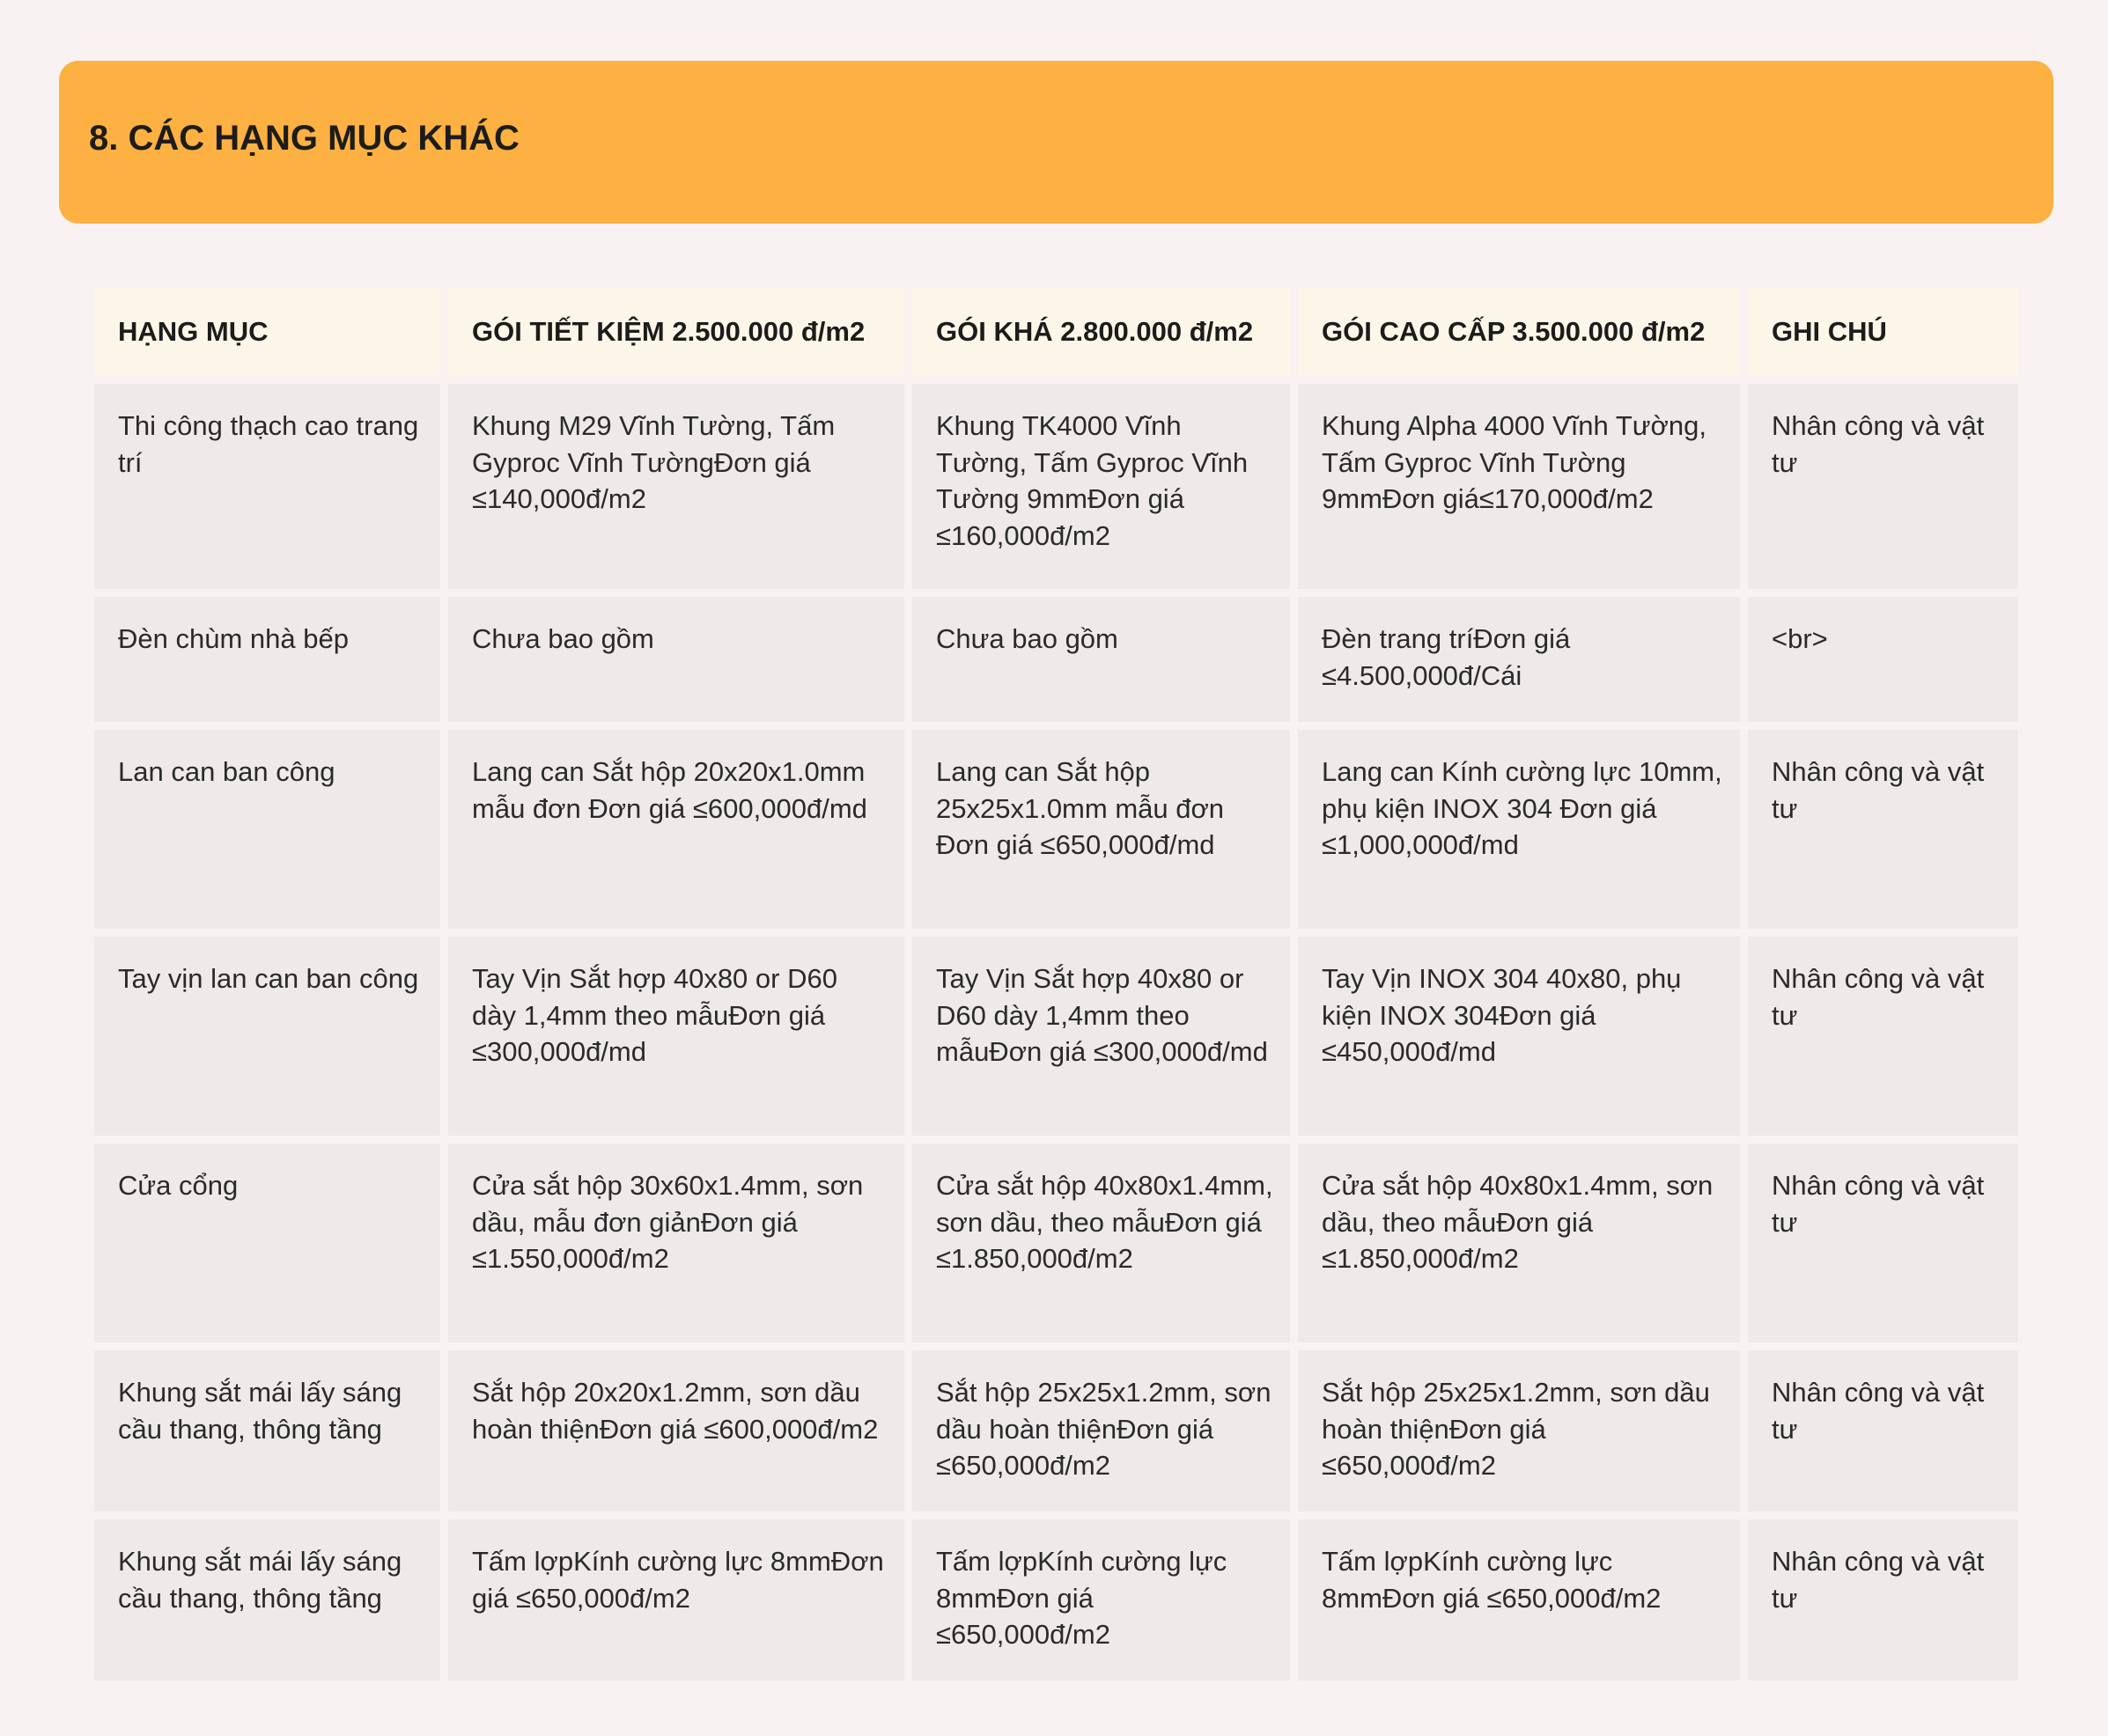 Image resolution: width=2108 pixels, height=1736 pixels. What do you see at coordinates (1056, 142) in the screenshot?
I see `section-header: 8. CÁC HẠNG MỤC KHÁC` at bounding box center [1056, 142].